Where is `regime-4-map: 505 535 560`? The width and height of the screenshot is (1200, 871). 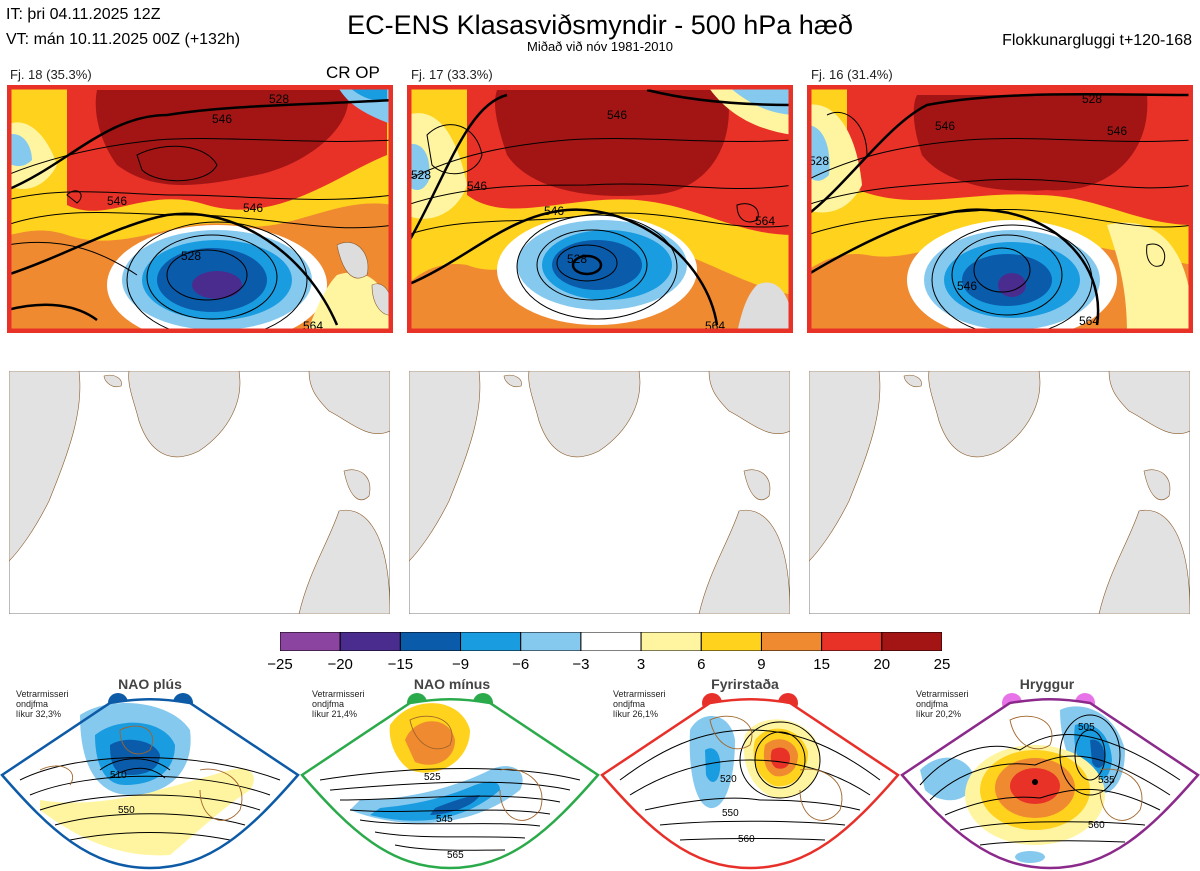 regime-4-map: 505 535 560 is located at coordinates (1050, 781).